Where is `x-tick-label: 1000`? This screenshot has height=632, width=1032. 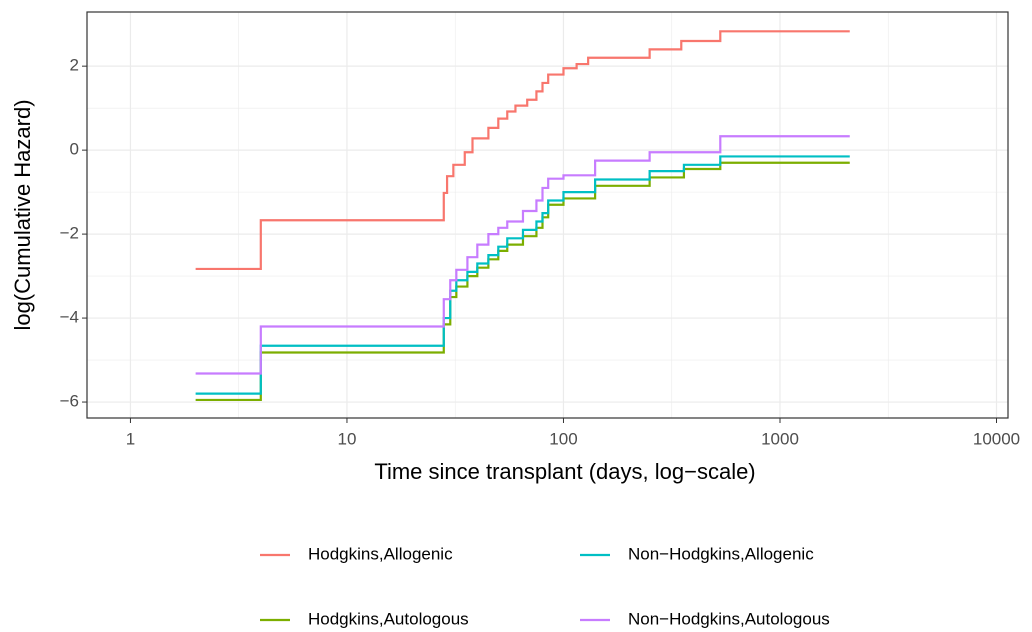 x-tick-label: 1000 is located at coordinates (780, 438).